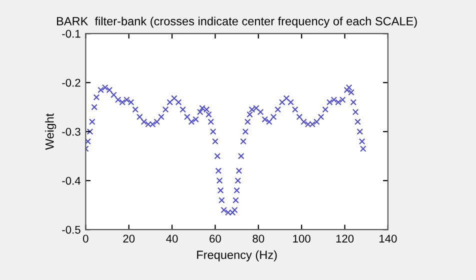  I want to click on x-tick-label: 20, so click(129, 238).